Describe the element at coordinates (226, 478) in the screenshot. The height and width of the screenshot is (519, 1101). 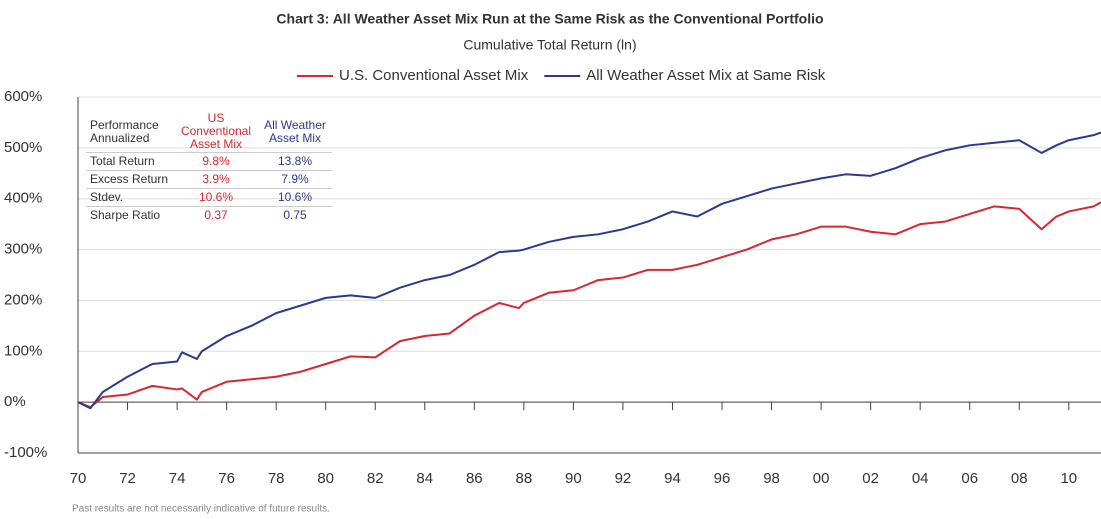
I see `x-tick-label: 76` at that location.